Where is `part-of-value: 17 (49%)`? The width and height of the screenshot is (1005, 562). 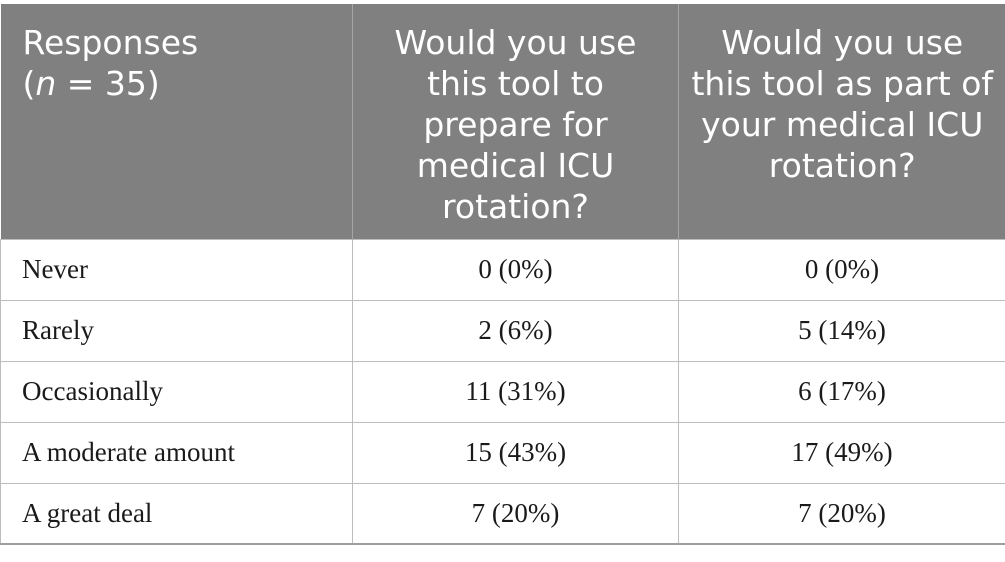 part-of-value: 17 (49%) is located at coordinates (841, 452).